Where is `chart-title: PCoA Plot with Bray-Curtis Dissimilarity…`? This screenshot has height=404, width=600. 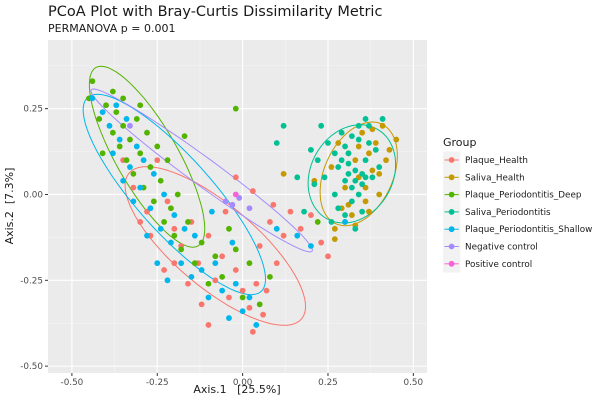
chart-title: PCoA Plot with Bray-Curtis Dissimilarity… is located at coordinates (215, 12).